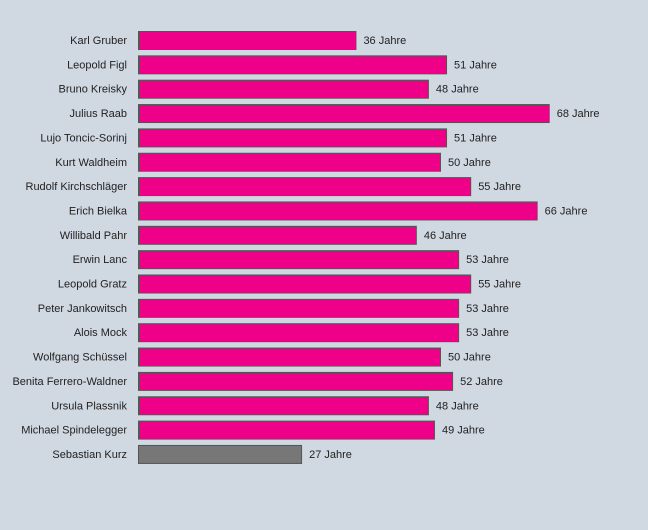 The image size is (648, 530). What do you see at coordinates (80, 358) in the screenshot?
I see `category-label-wolfgang-schussel: Wolfgang Schüssel` at bounding box center [80, 358].